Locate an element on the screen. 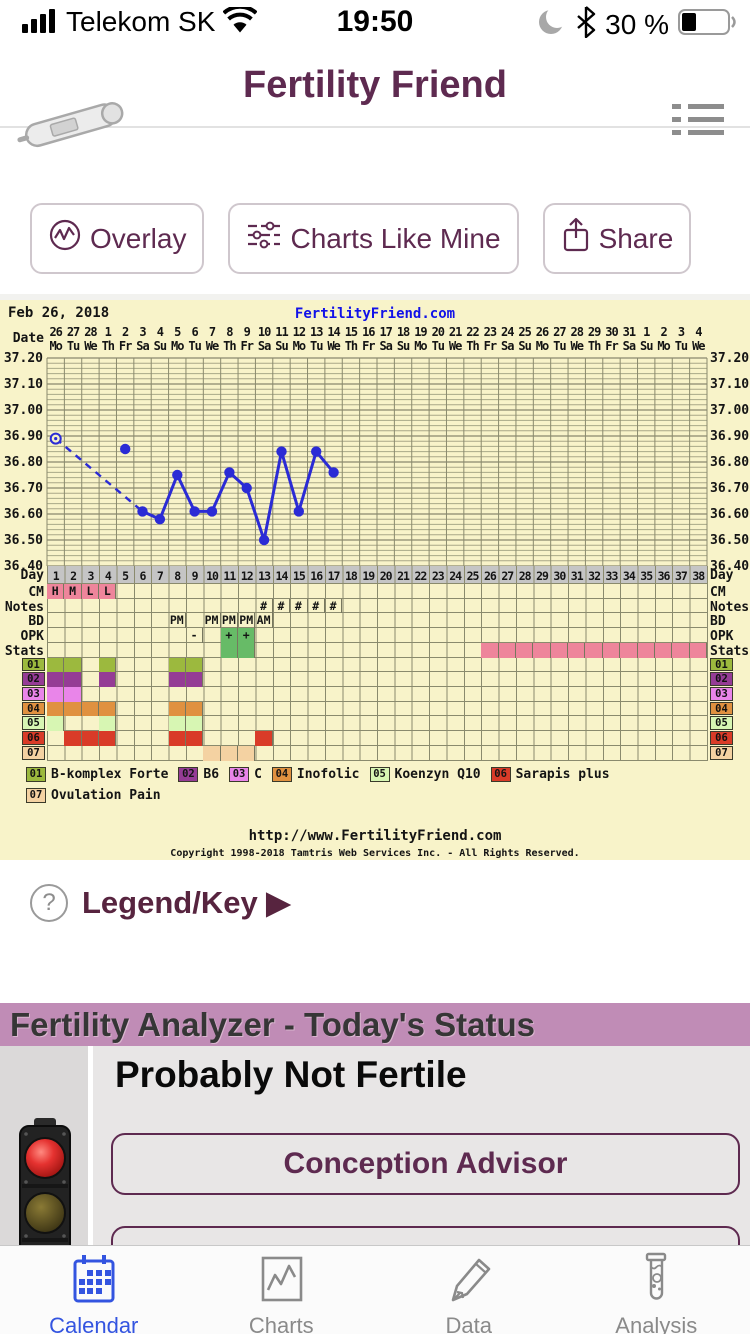  date-cell: 4 is located at coordinates (698, 332).